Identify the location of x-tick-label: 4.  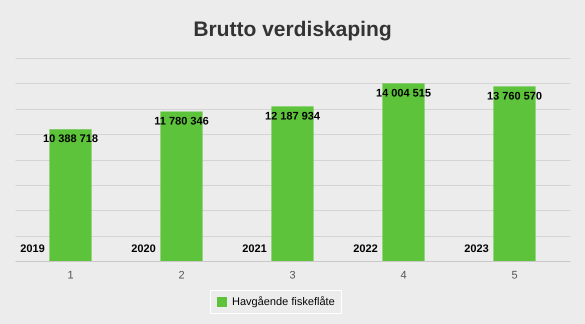
(403, 276).